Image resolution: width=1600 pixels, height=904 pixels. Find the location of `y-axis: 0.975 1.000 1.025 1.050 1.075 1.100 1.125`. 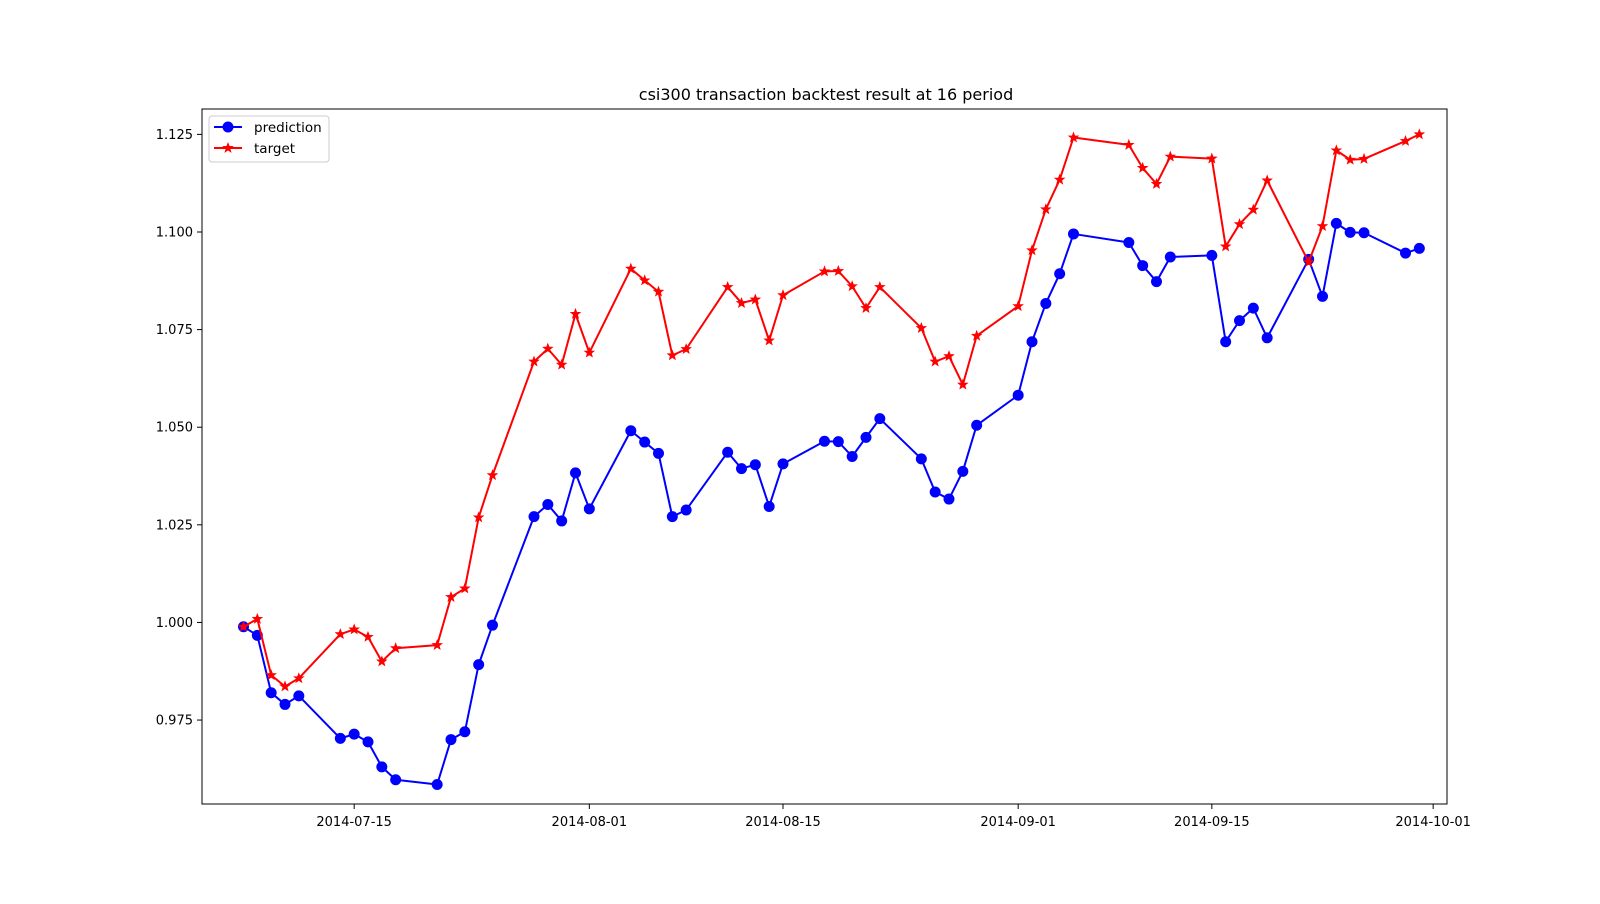

y-axis: 0.975 1.000 1.025 1.050 1.075 1.100 1.125 is located at coordinates (179, 428).